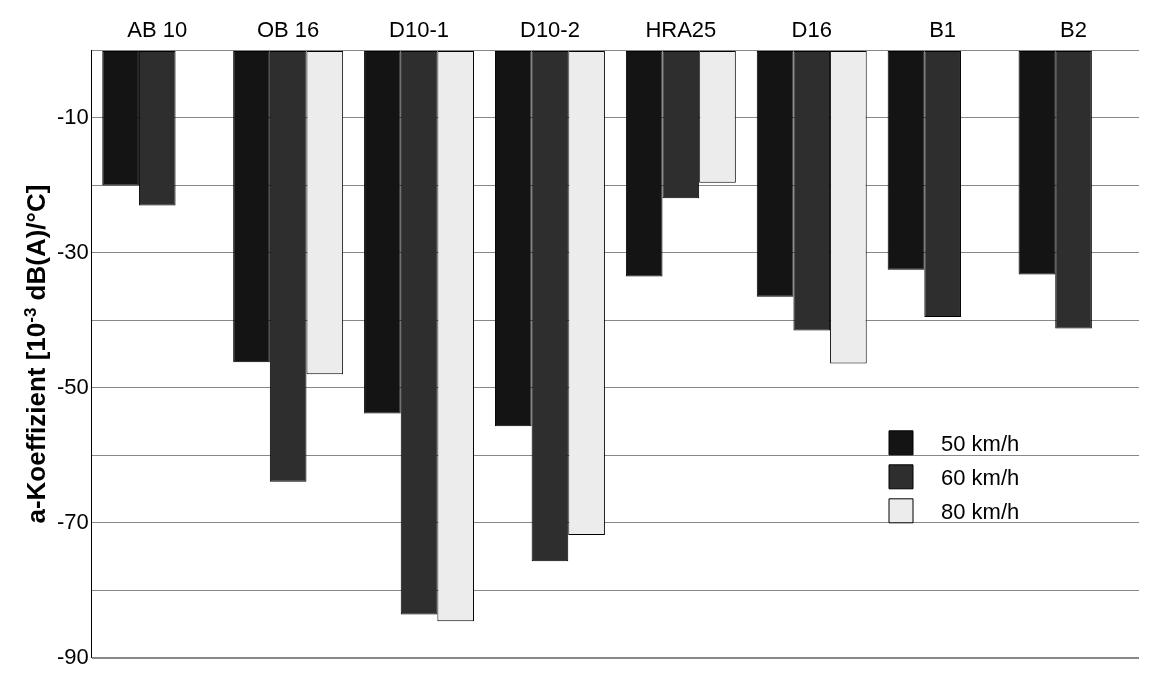 The width and height of the screenshot is (1157, 682). Describe the element at coordinates (288, 30) in the screenshot. I see `x-tick-label: OB 16` at that location.